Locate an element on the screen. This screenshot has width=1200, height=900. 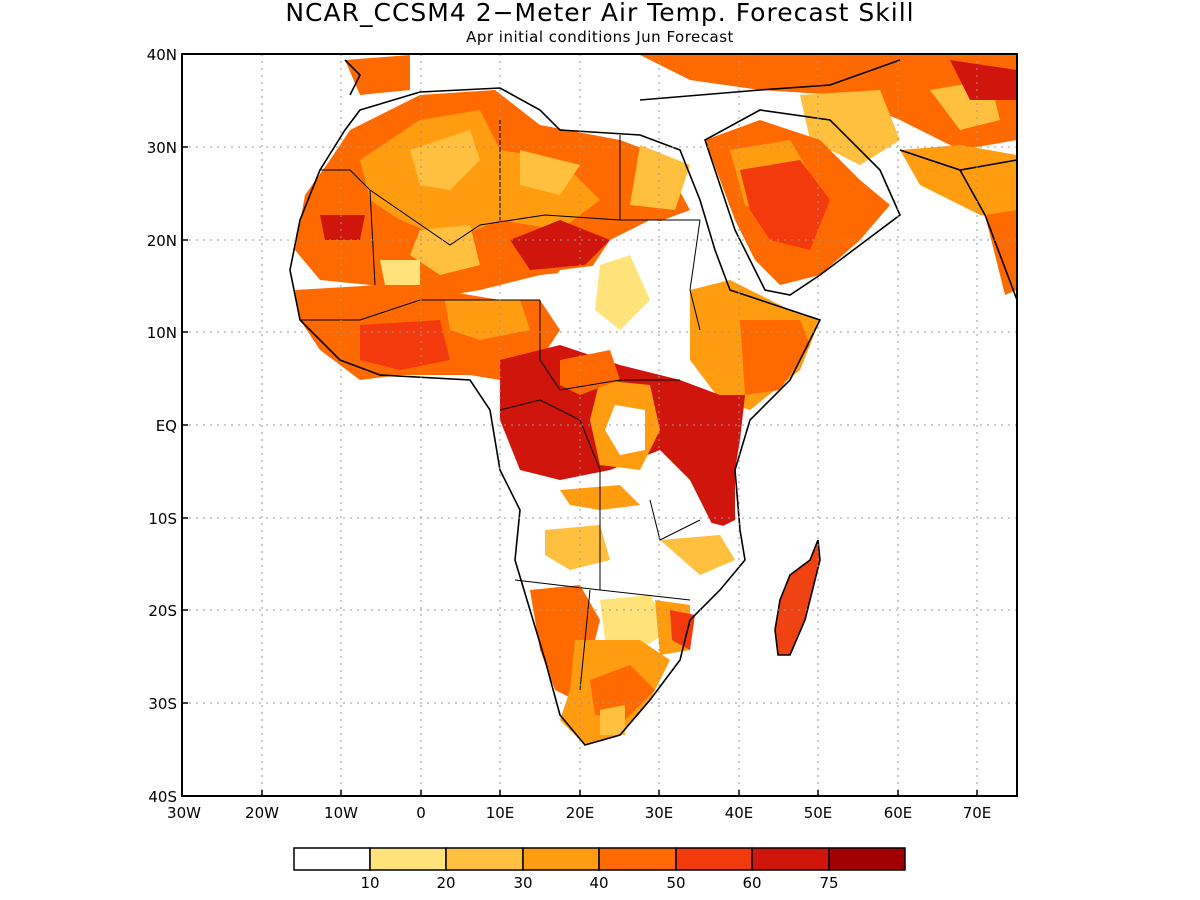
lat-label: 10S is located at coordinates (162, 519).